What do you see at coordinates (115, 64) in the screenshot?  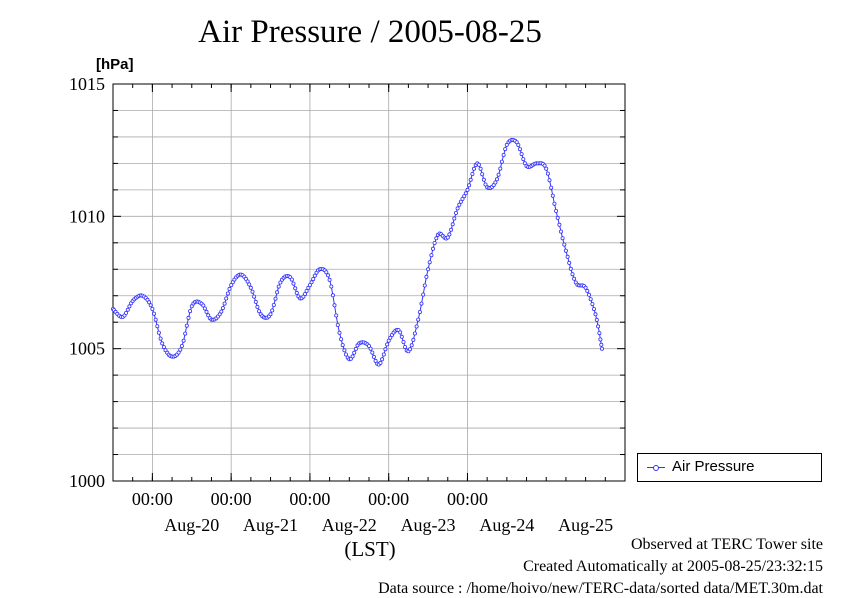 I see `y-axis-unit: [hPa]` at bounding box center [115, 64].